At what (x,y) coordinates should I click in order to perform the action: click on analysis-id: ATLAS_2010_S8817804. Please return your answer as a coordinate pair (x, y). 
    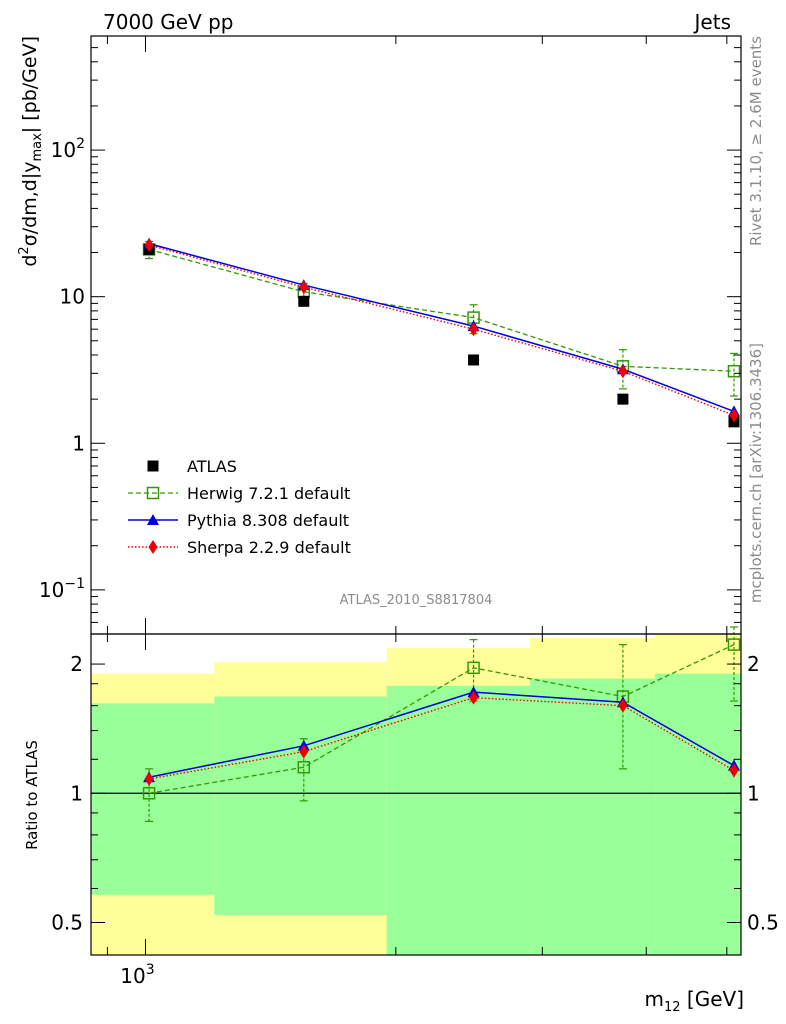
    Looking at the image, I should click on (416, 600).